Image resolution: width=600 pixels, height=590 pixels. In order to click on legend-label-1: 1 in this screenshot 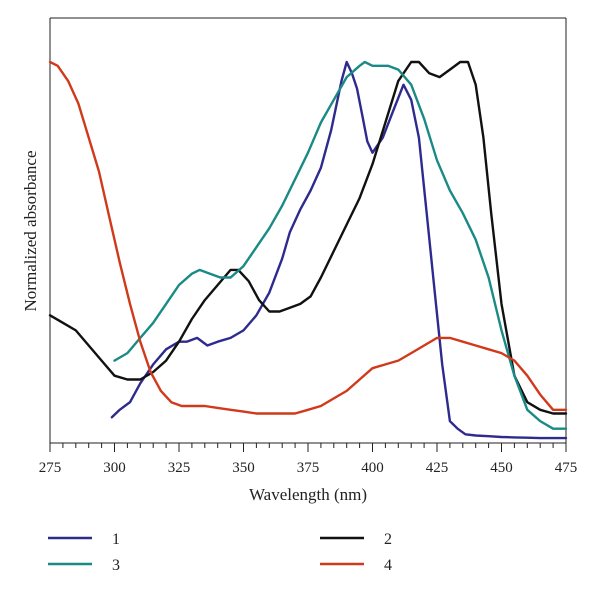, I will do `click(116, 539)`.